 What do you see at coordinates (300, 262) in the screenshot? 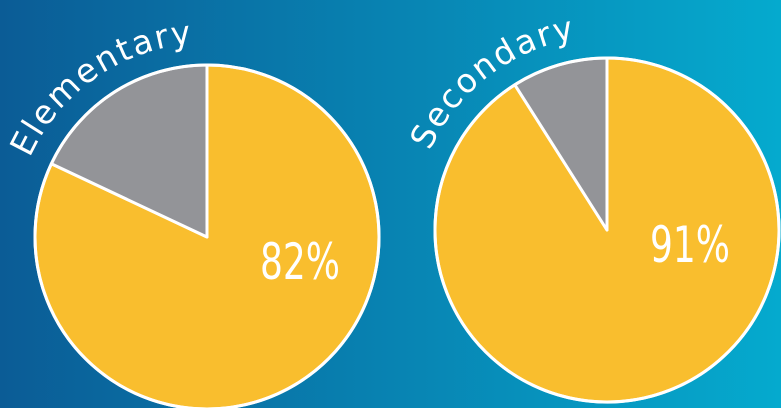
I see `value-label: 82%` at bounding box center [300, 262].